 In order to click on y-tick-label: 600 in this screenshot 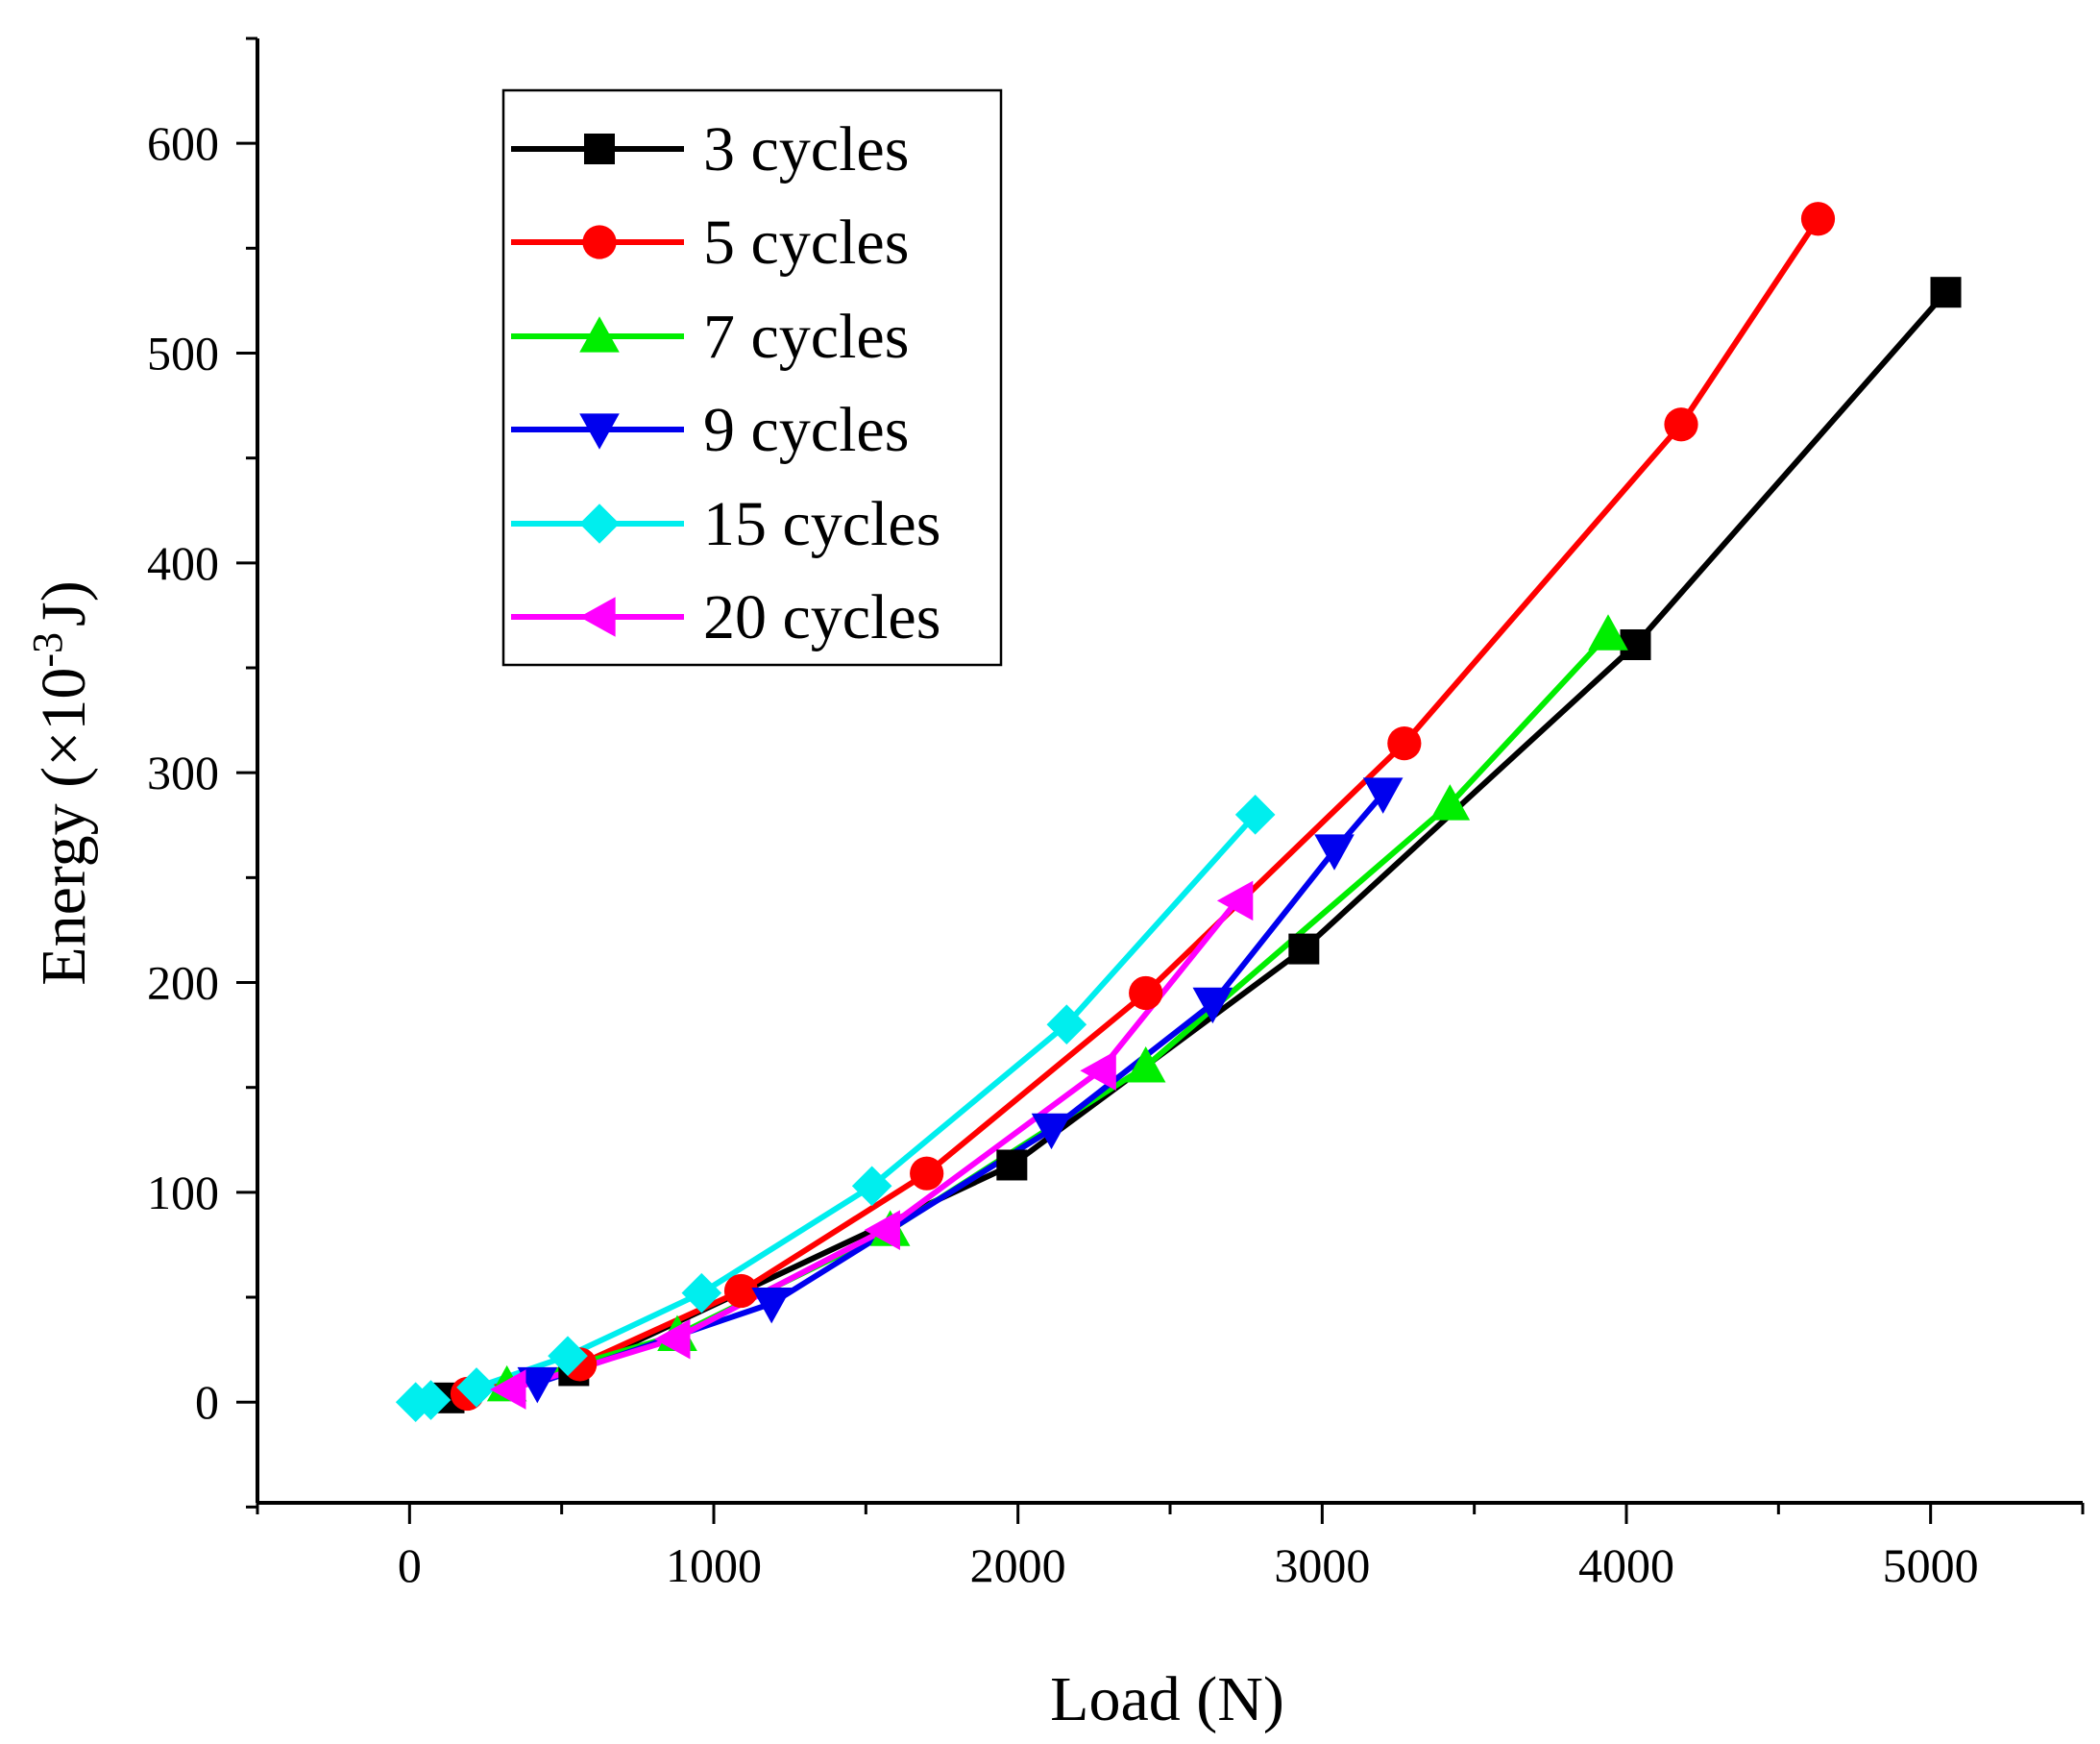, I will do `click(183, 143)`.